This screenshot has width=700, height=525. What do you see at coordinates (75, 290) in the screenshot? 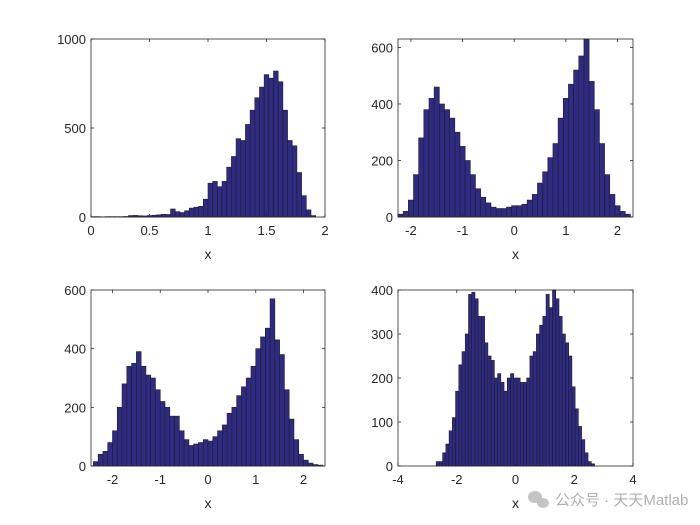
I see `y-tick-label: 600` at bounding box center [75, 290].